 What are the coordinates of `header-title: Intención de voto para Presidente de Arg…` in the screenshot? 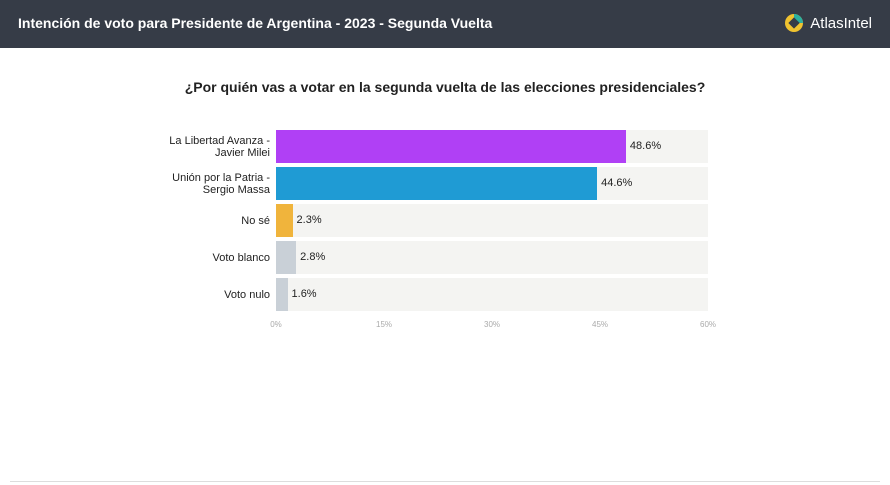 It's located at (255, 23).